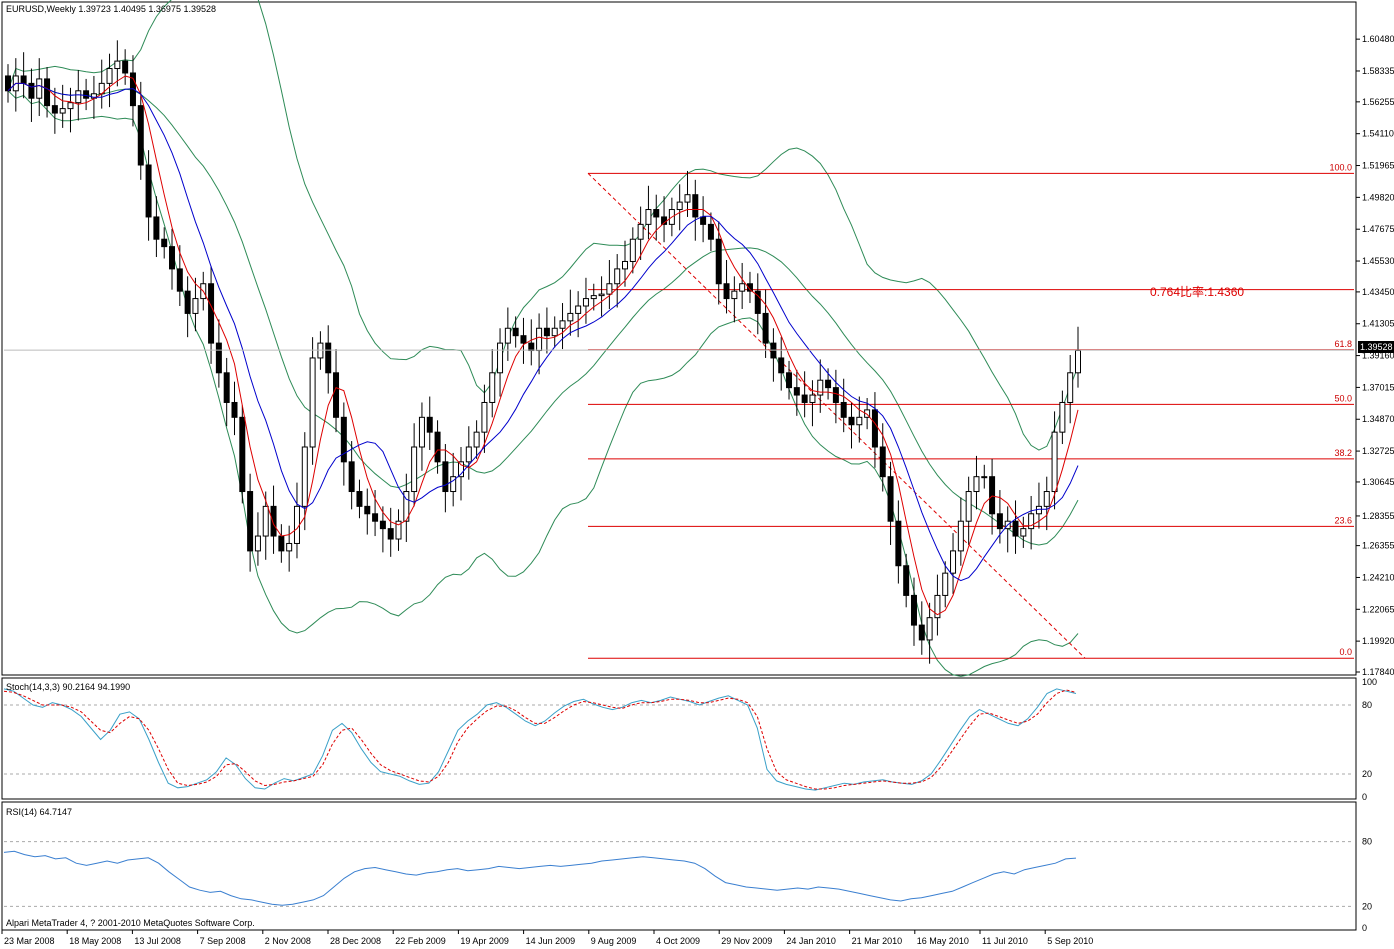  I want to click on fib-level-label: 50.0, so click(1343, 398).